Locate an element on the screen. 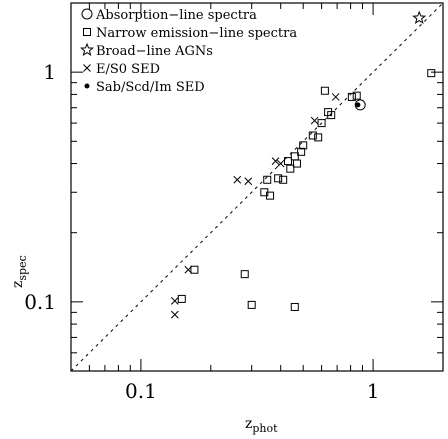 This screenshot has width=448, height=439. x-tick-label: 0.1 is located at coordinates (141, 391).